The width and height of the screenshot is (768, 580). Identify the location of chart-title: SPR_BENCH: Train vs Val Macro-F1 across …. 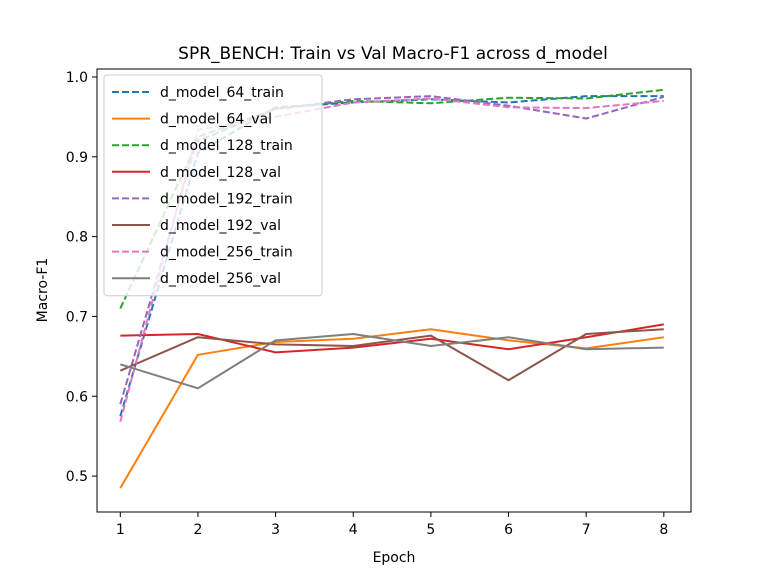
(393, 54).